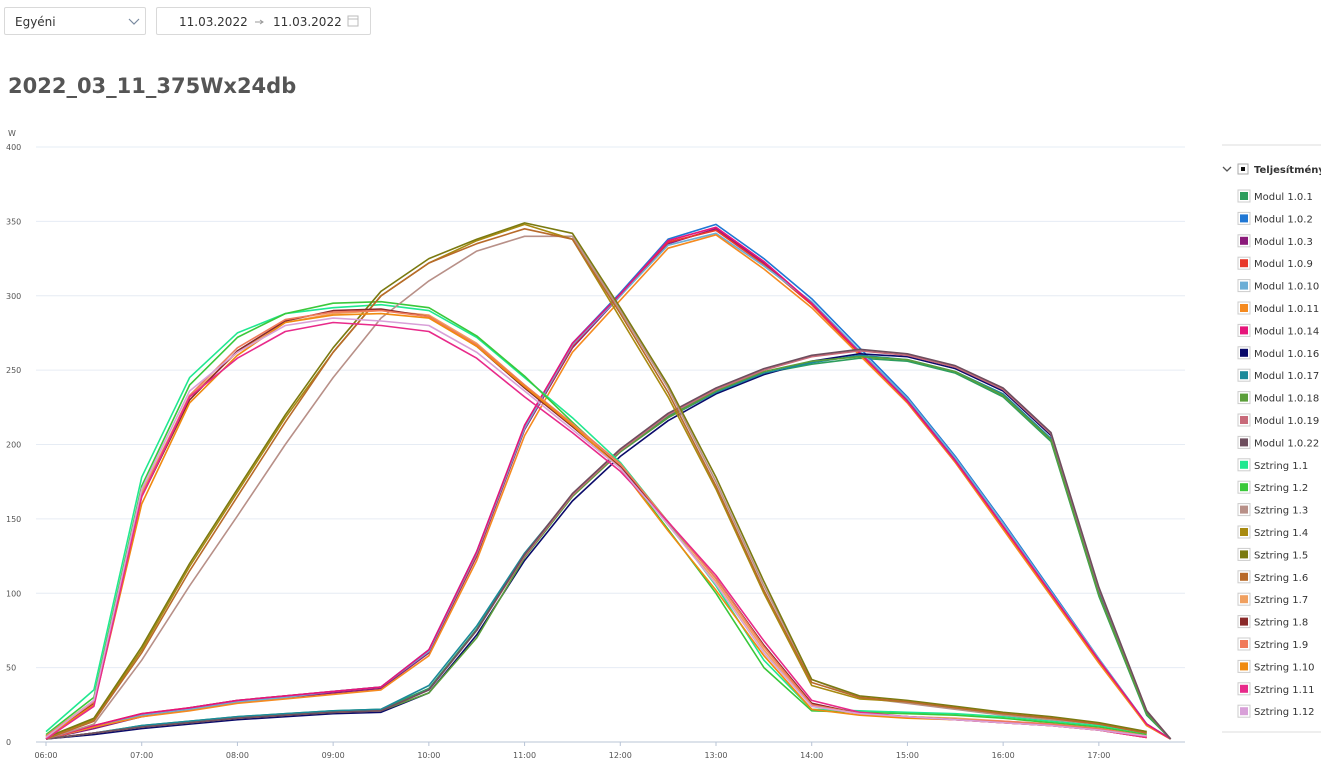 The height and width of the screenshot is (764, 1321). What do you see at coordinates (35, 22) in the screenshot?
I see `range-type: Egyéni` at bounding box center [35, 22].